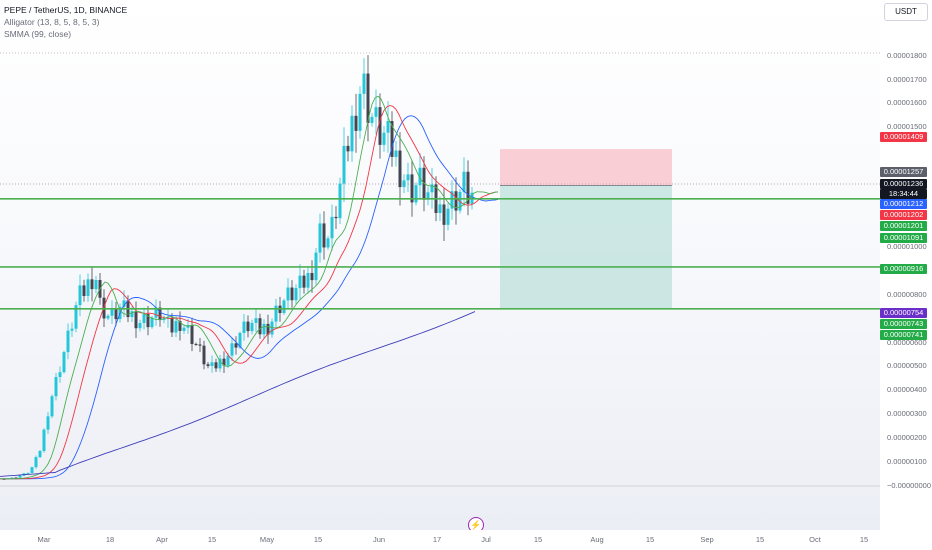 This screenshot has width=932, height=550. Describe the element at coordinates (907, 366) in the screenshot. I see `price-tick: 0.00000500` at that location.